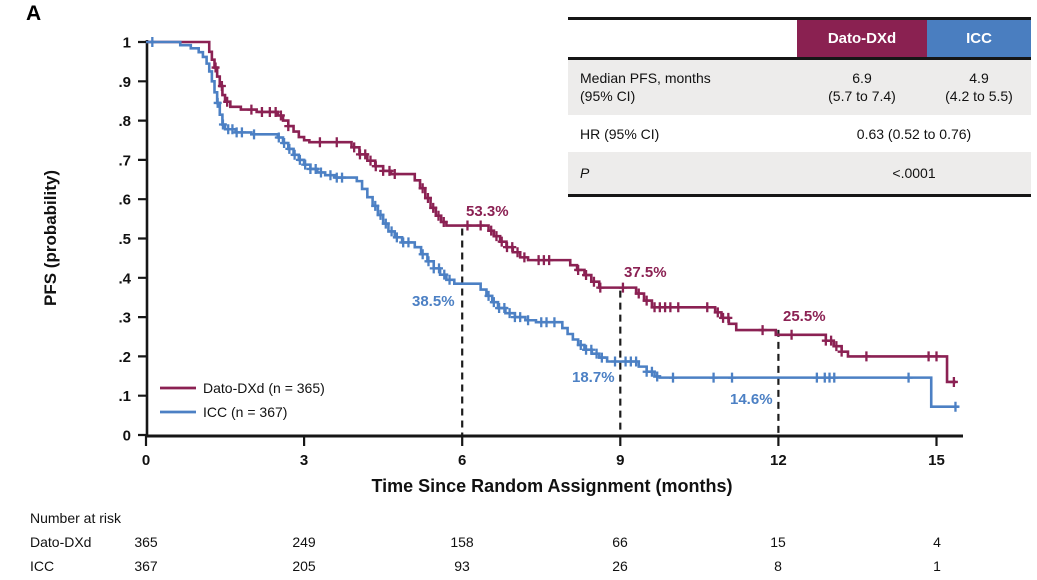  I want to click on stats-label-hr: HR (95% CI), so click(620, 133).